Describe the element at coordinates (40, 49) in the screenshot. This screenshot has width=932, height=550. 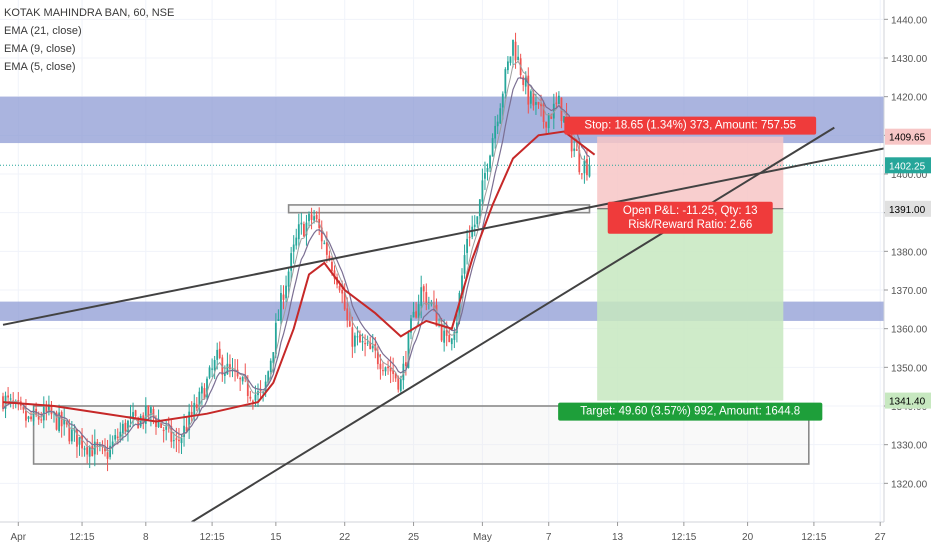
I see `indicator-ema9-label: EMA (9, close)` at that location.